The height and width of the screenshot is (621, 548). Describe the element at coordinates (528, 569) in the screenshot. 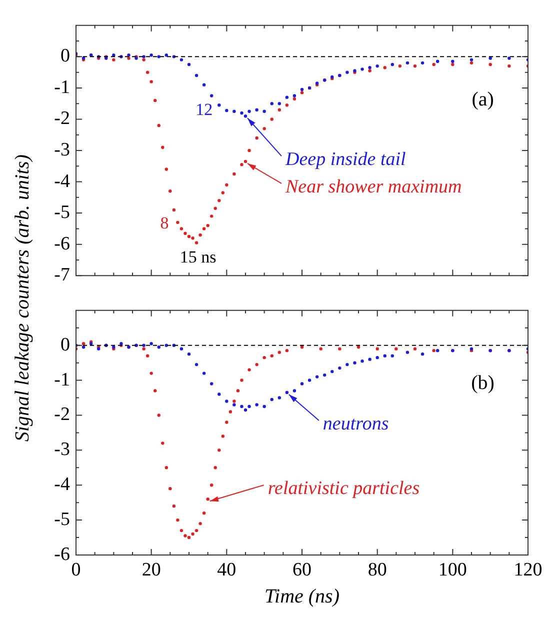

I see `x-tick-label: 120` at that location.